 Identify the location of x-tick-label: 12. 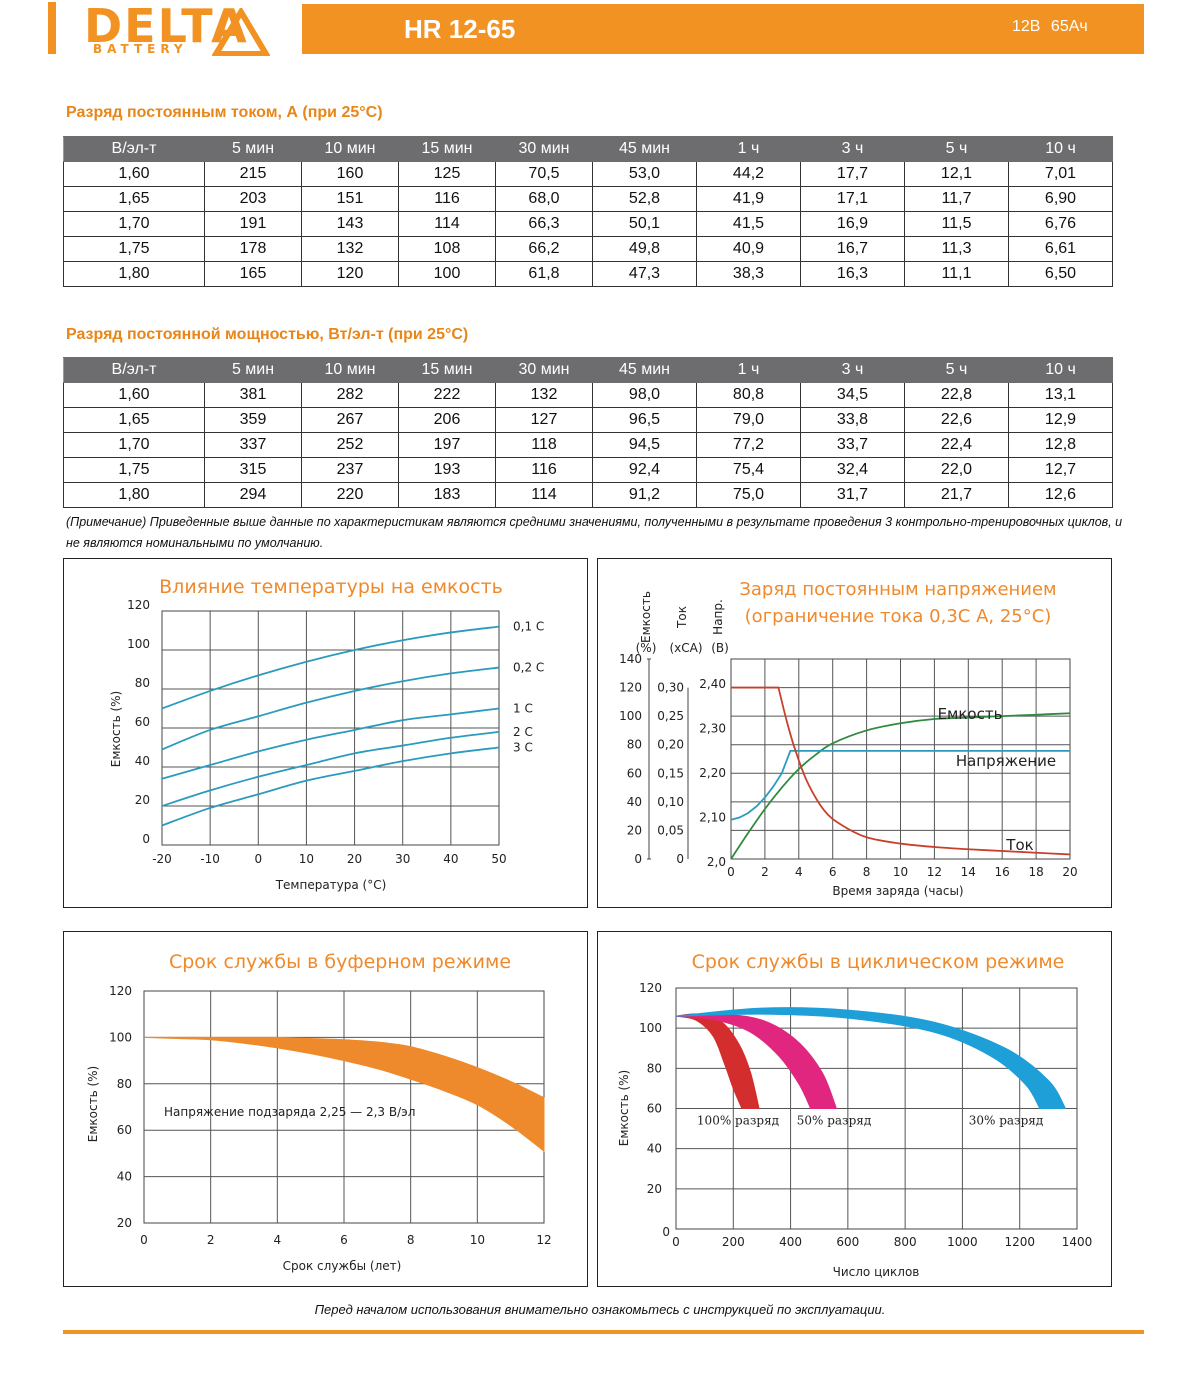
(543, 1240).